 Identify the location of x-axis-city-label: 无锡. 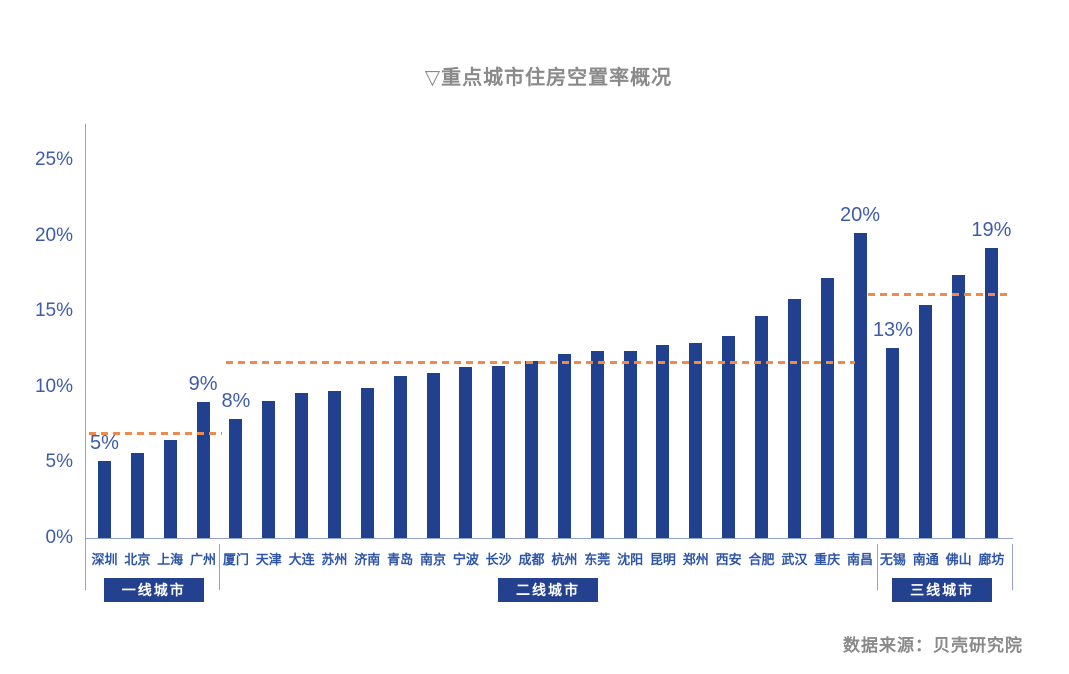
(892, 559).